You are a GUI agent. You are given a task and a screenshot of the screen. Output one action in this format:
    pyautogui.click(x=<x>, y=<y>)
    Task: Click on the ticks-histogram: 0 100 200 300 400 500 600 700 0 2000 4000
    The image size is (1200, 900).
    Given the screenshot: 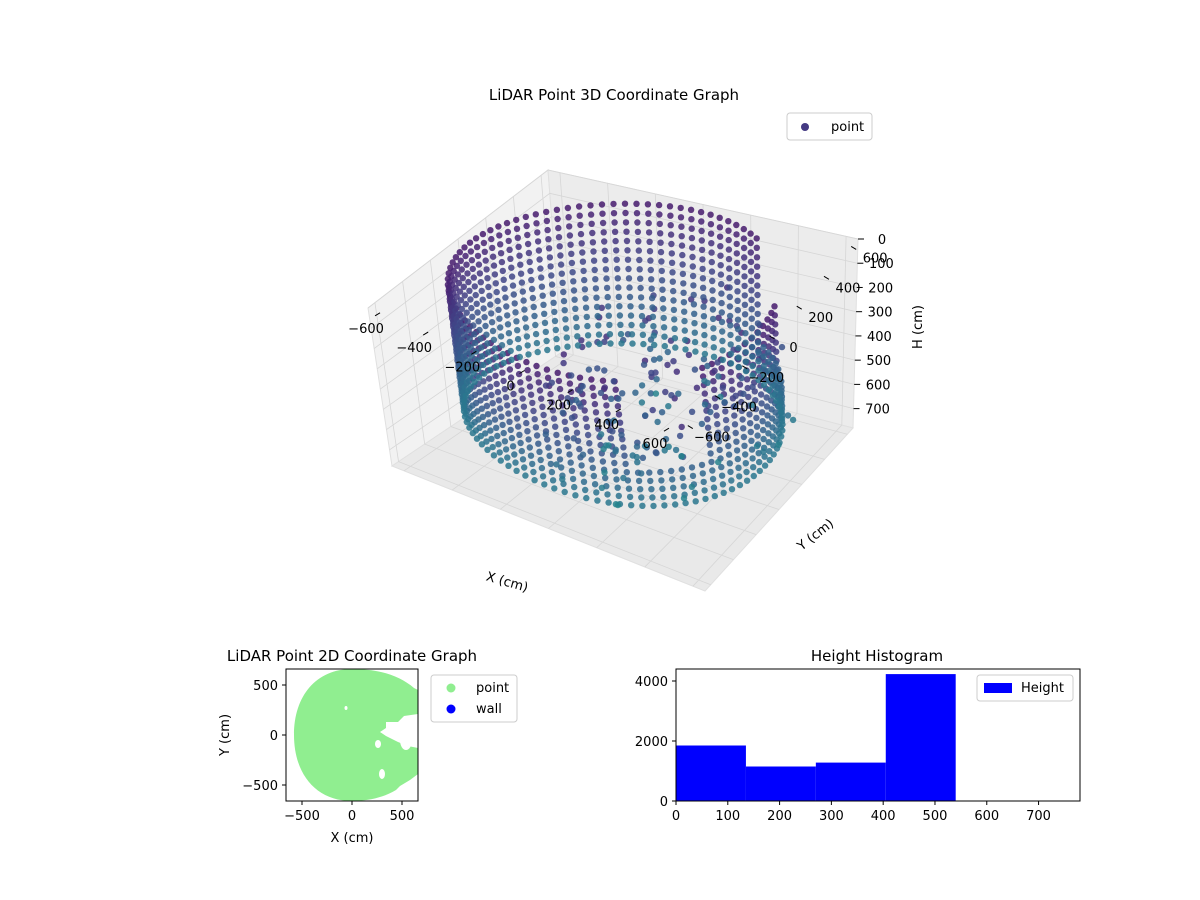 What is the action you would take?
    pyautogui.click(x=843, y=749)
    